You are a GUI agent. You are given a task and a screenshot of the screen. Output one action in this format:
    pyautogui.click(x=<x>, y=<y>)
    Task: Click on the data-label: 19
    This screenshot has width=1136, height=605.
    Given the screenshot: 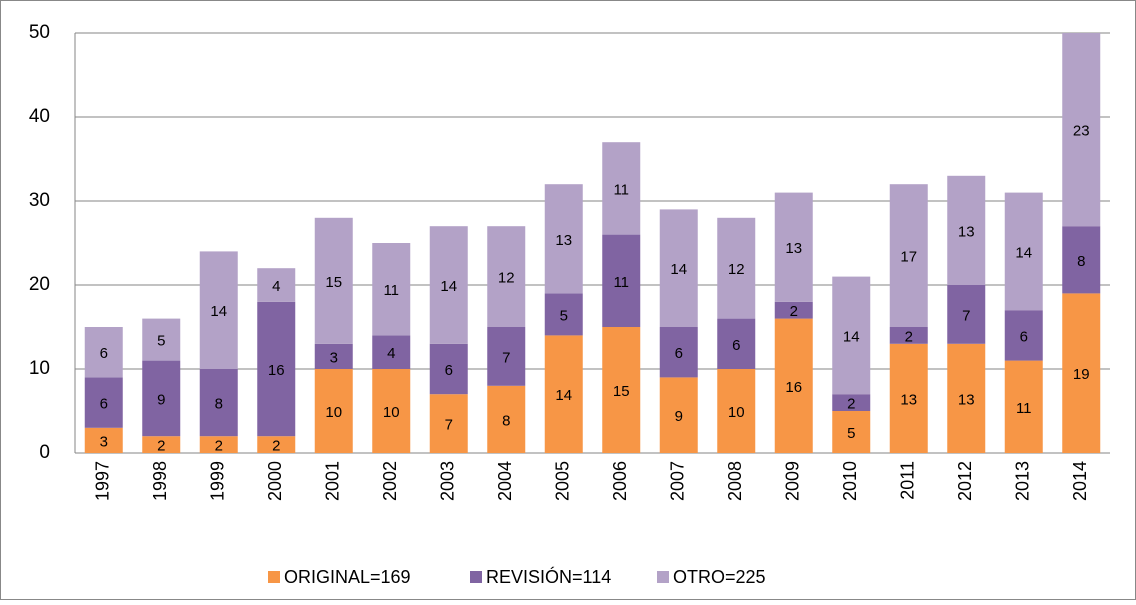 What is the action you would take?
    pyautogui.click(x=1081, y=374)
    